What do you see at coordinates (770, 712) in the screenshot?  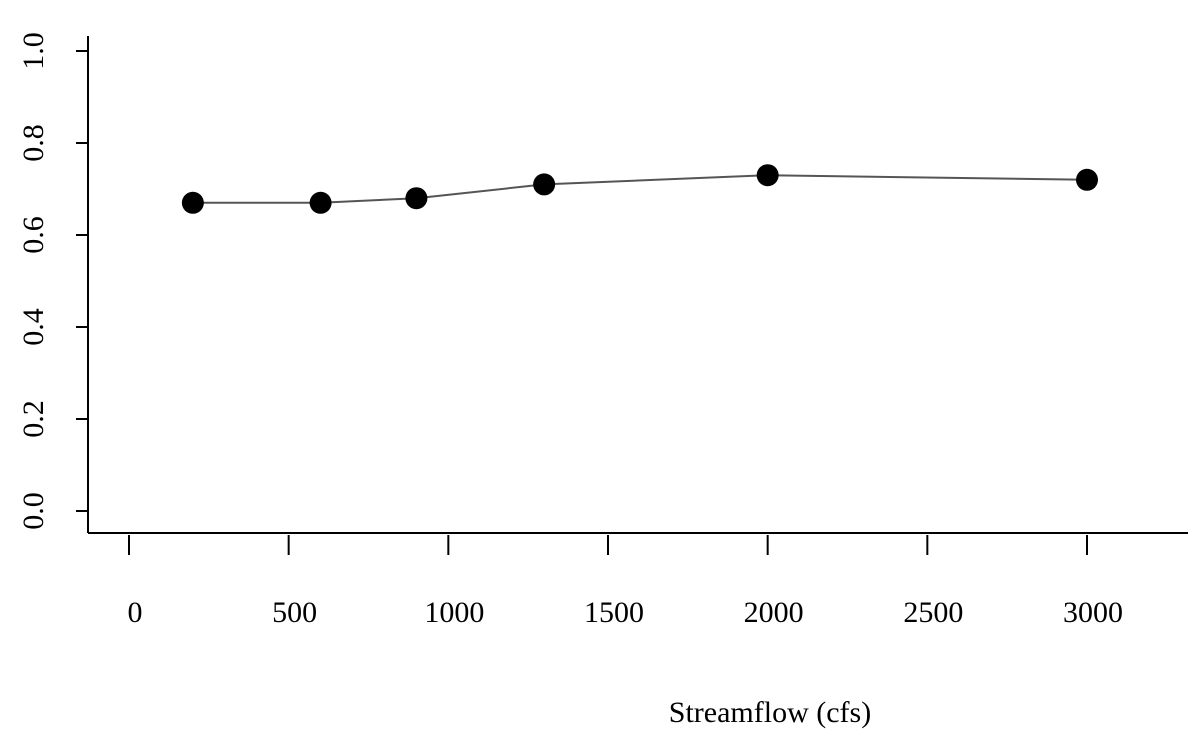 I see `x-axis-label: Streamflow (cfs)` at bounding box center [770, 712].